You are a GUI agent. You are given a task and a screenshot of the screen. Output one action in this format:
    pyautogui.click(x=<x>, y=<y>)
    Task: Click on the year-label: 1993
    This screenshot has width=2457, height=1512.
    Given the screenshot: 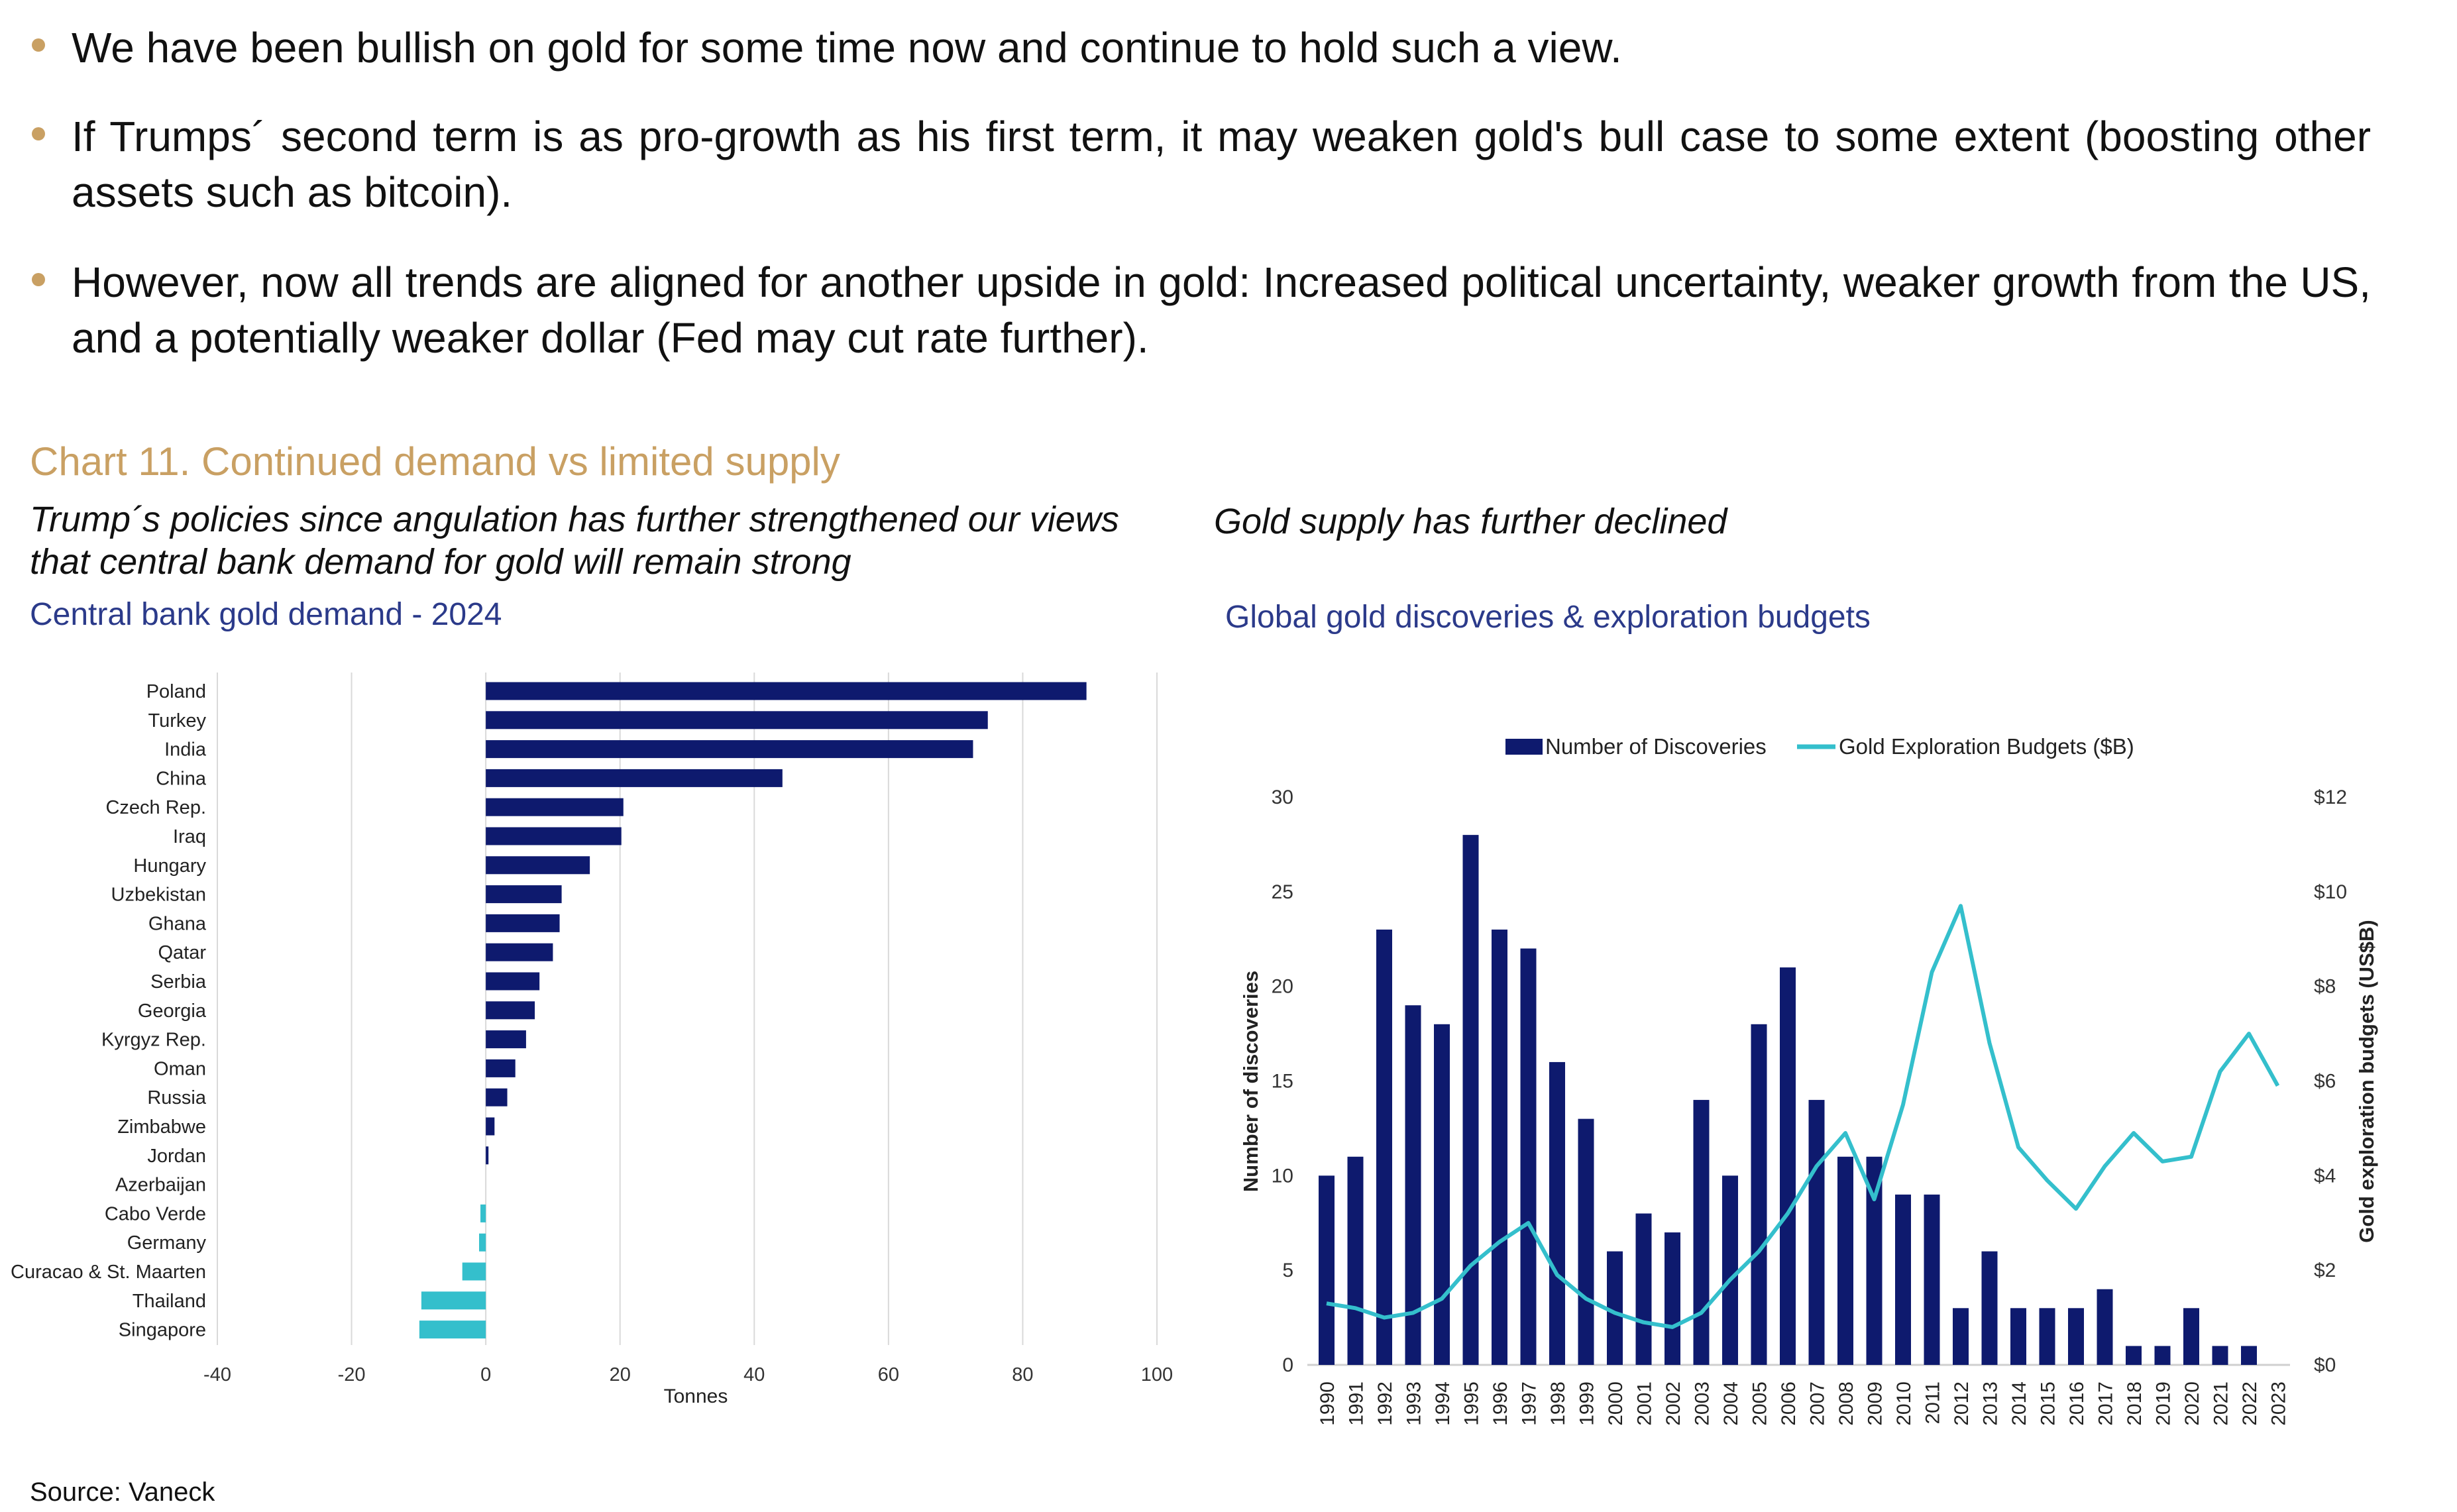 What is the action you would take?
    pyautogui.click(x=1414, y=1403)
    